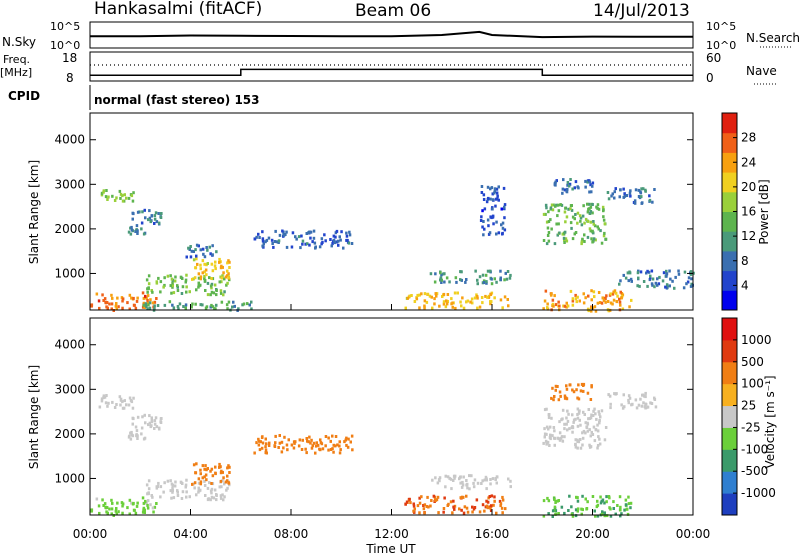 The image size is (800, 554). I want to click on power-colorbar-label: Power [dB], so click(764, 211).